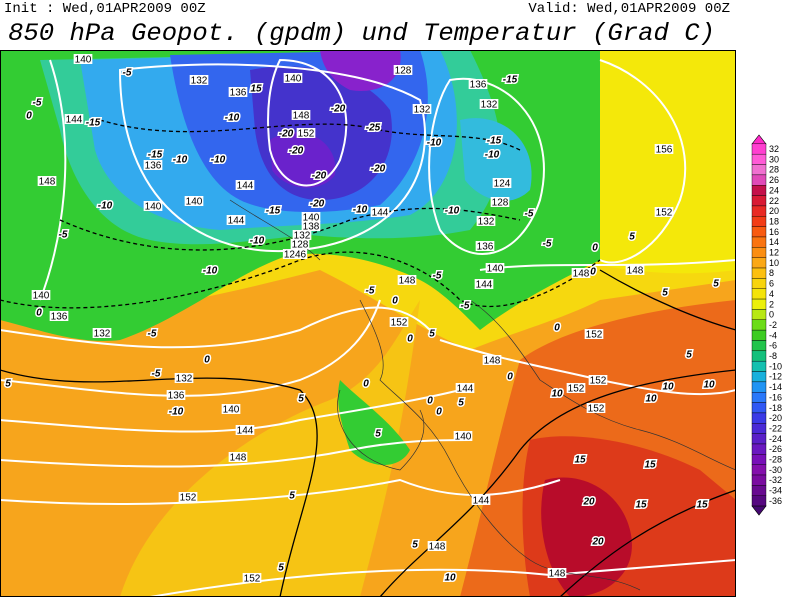 This screenshot has height=597, width=790. What do you see at coordinates (774, 221) in the screenshot?
I see `colorbar-label: 18` at bounding box center [774, 221].